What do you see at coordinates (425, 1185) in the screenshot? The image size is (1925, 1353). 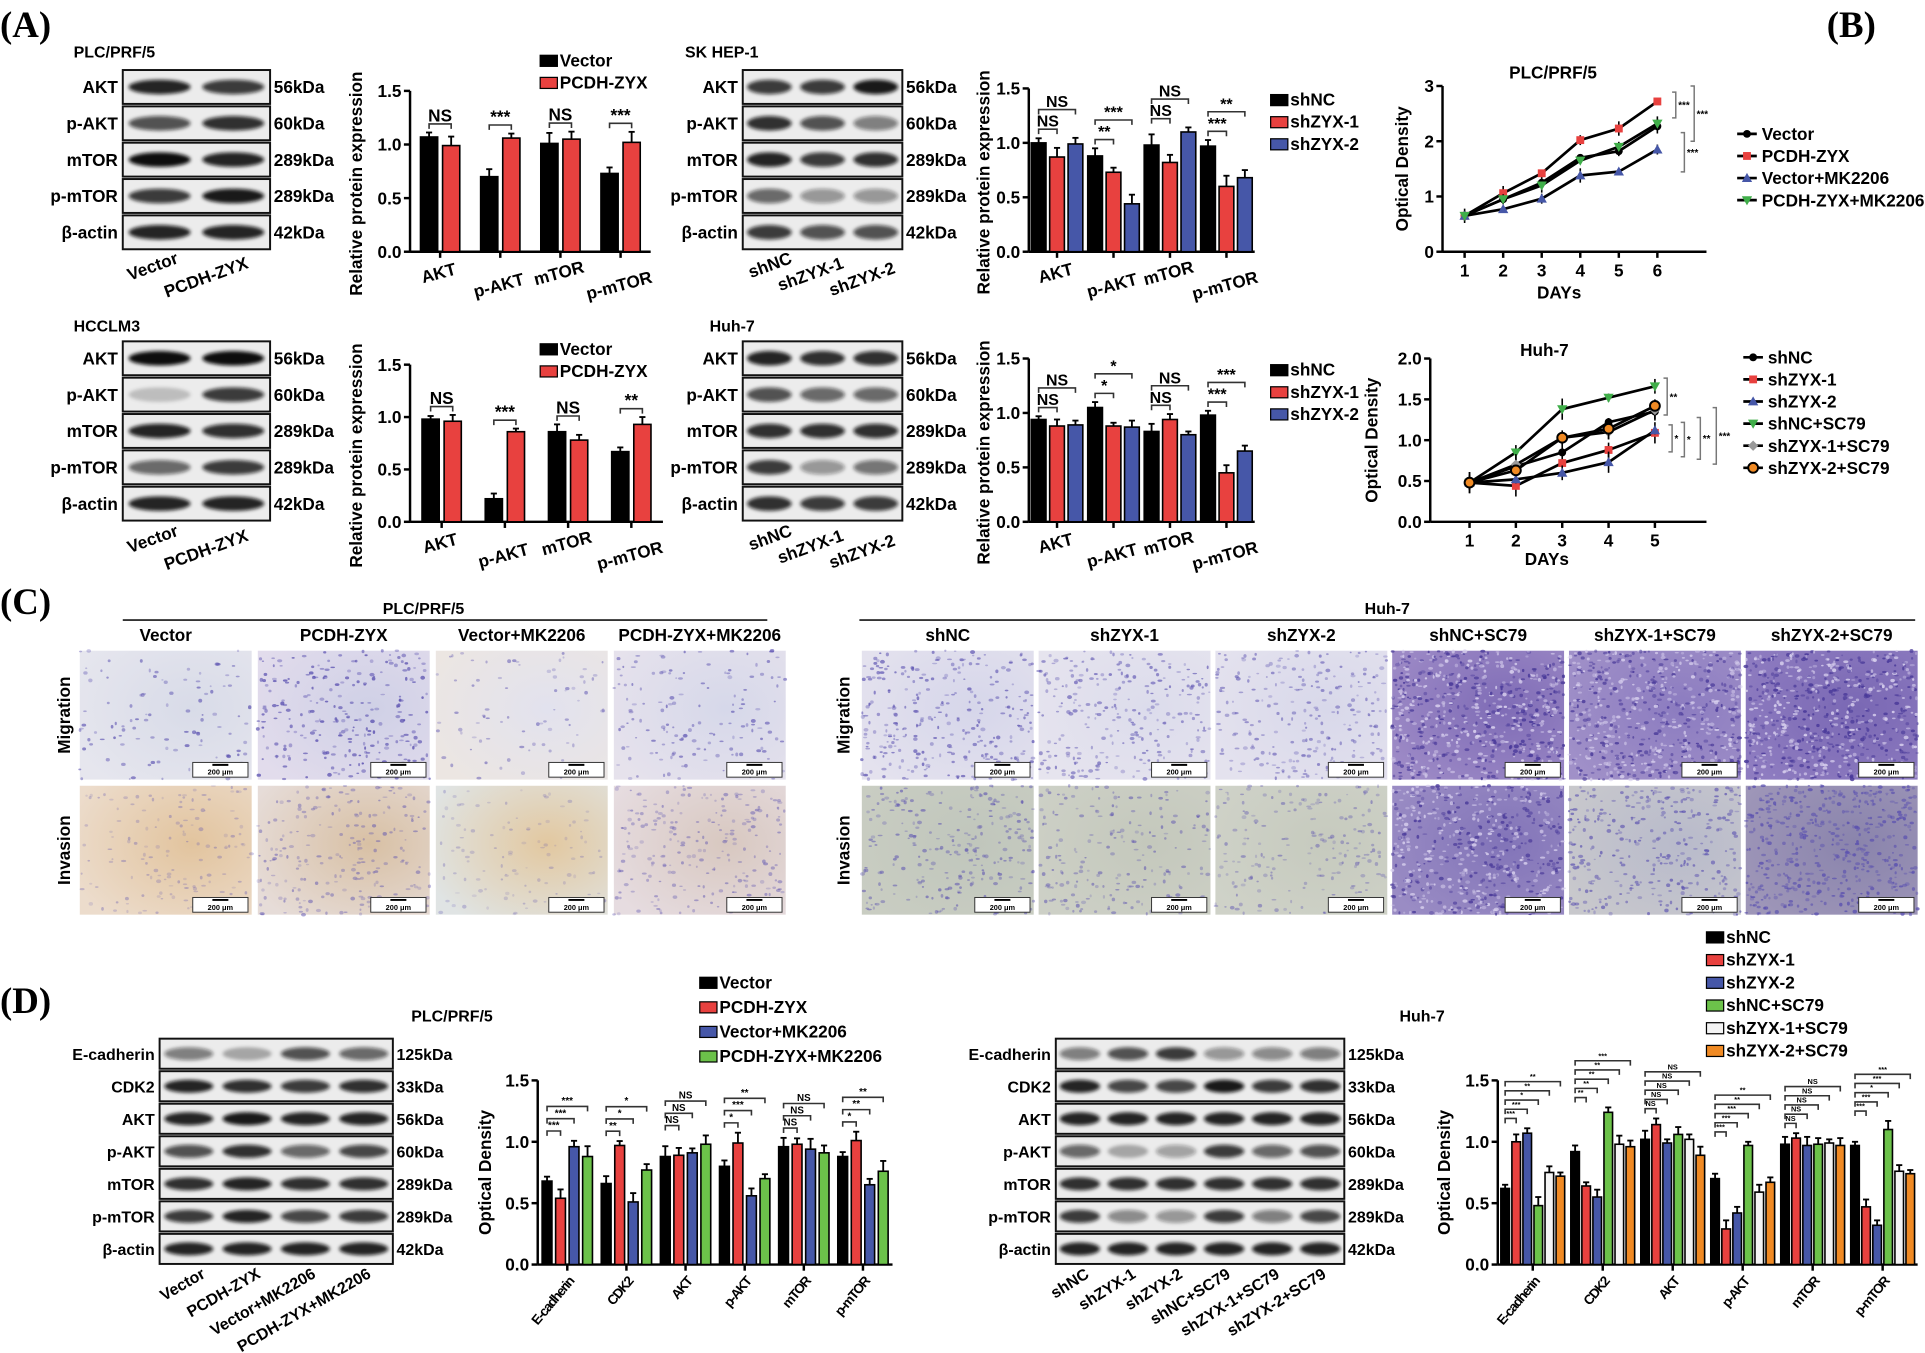 I see `kda-label: 289kDa` at bounding box center [425, 1185].